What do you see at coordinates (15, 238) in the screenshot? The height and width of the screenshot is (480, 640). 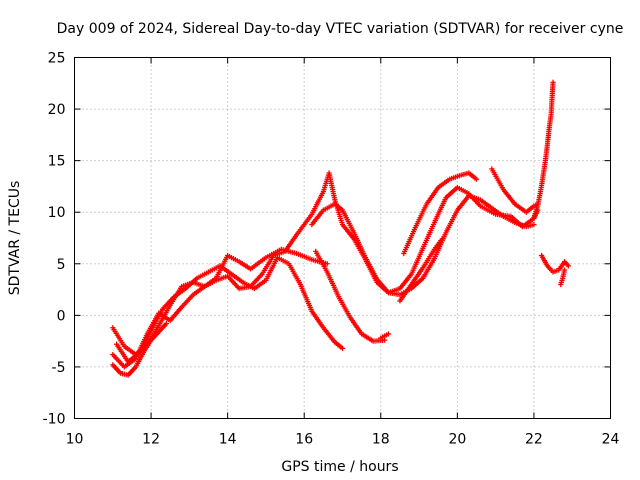 I see `y-axis-title: SDTVAR / TECUs` at bounding box center [15, 238].